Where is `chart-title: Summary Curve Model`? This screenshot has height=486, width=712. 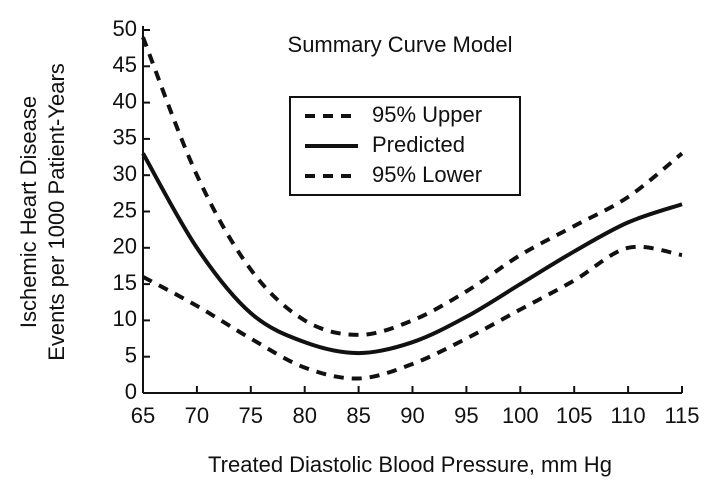
chart-title: Summary Curve Model is located at coordinates (400, 44).